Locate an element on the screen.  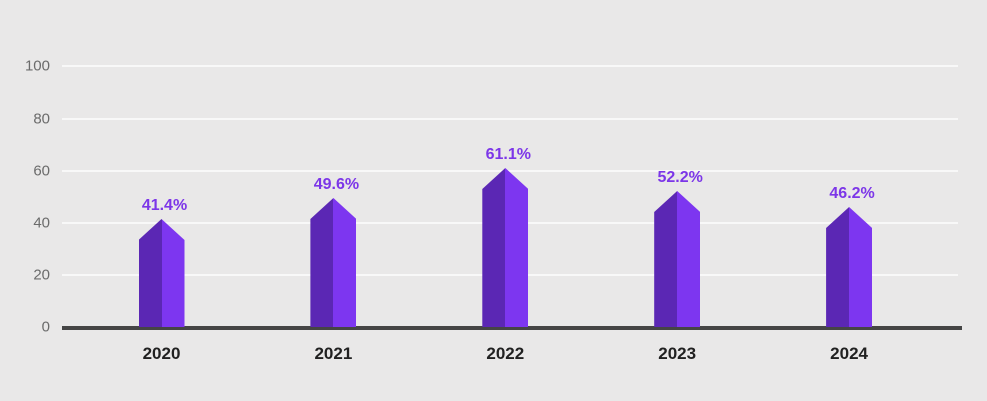
bar-value-label: 61.1% is located at coordinates (508, 154).